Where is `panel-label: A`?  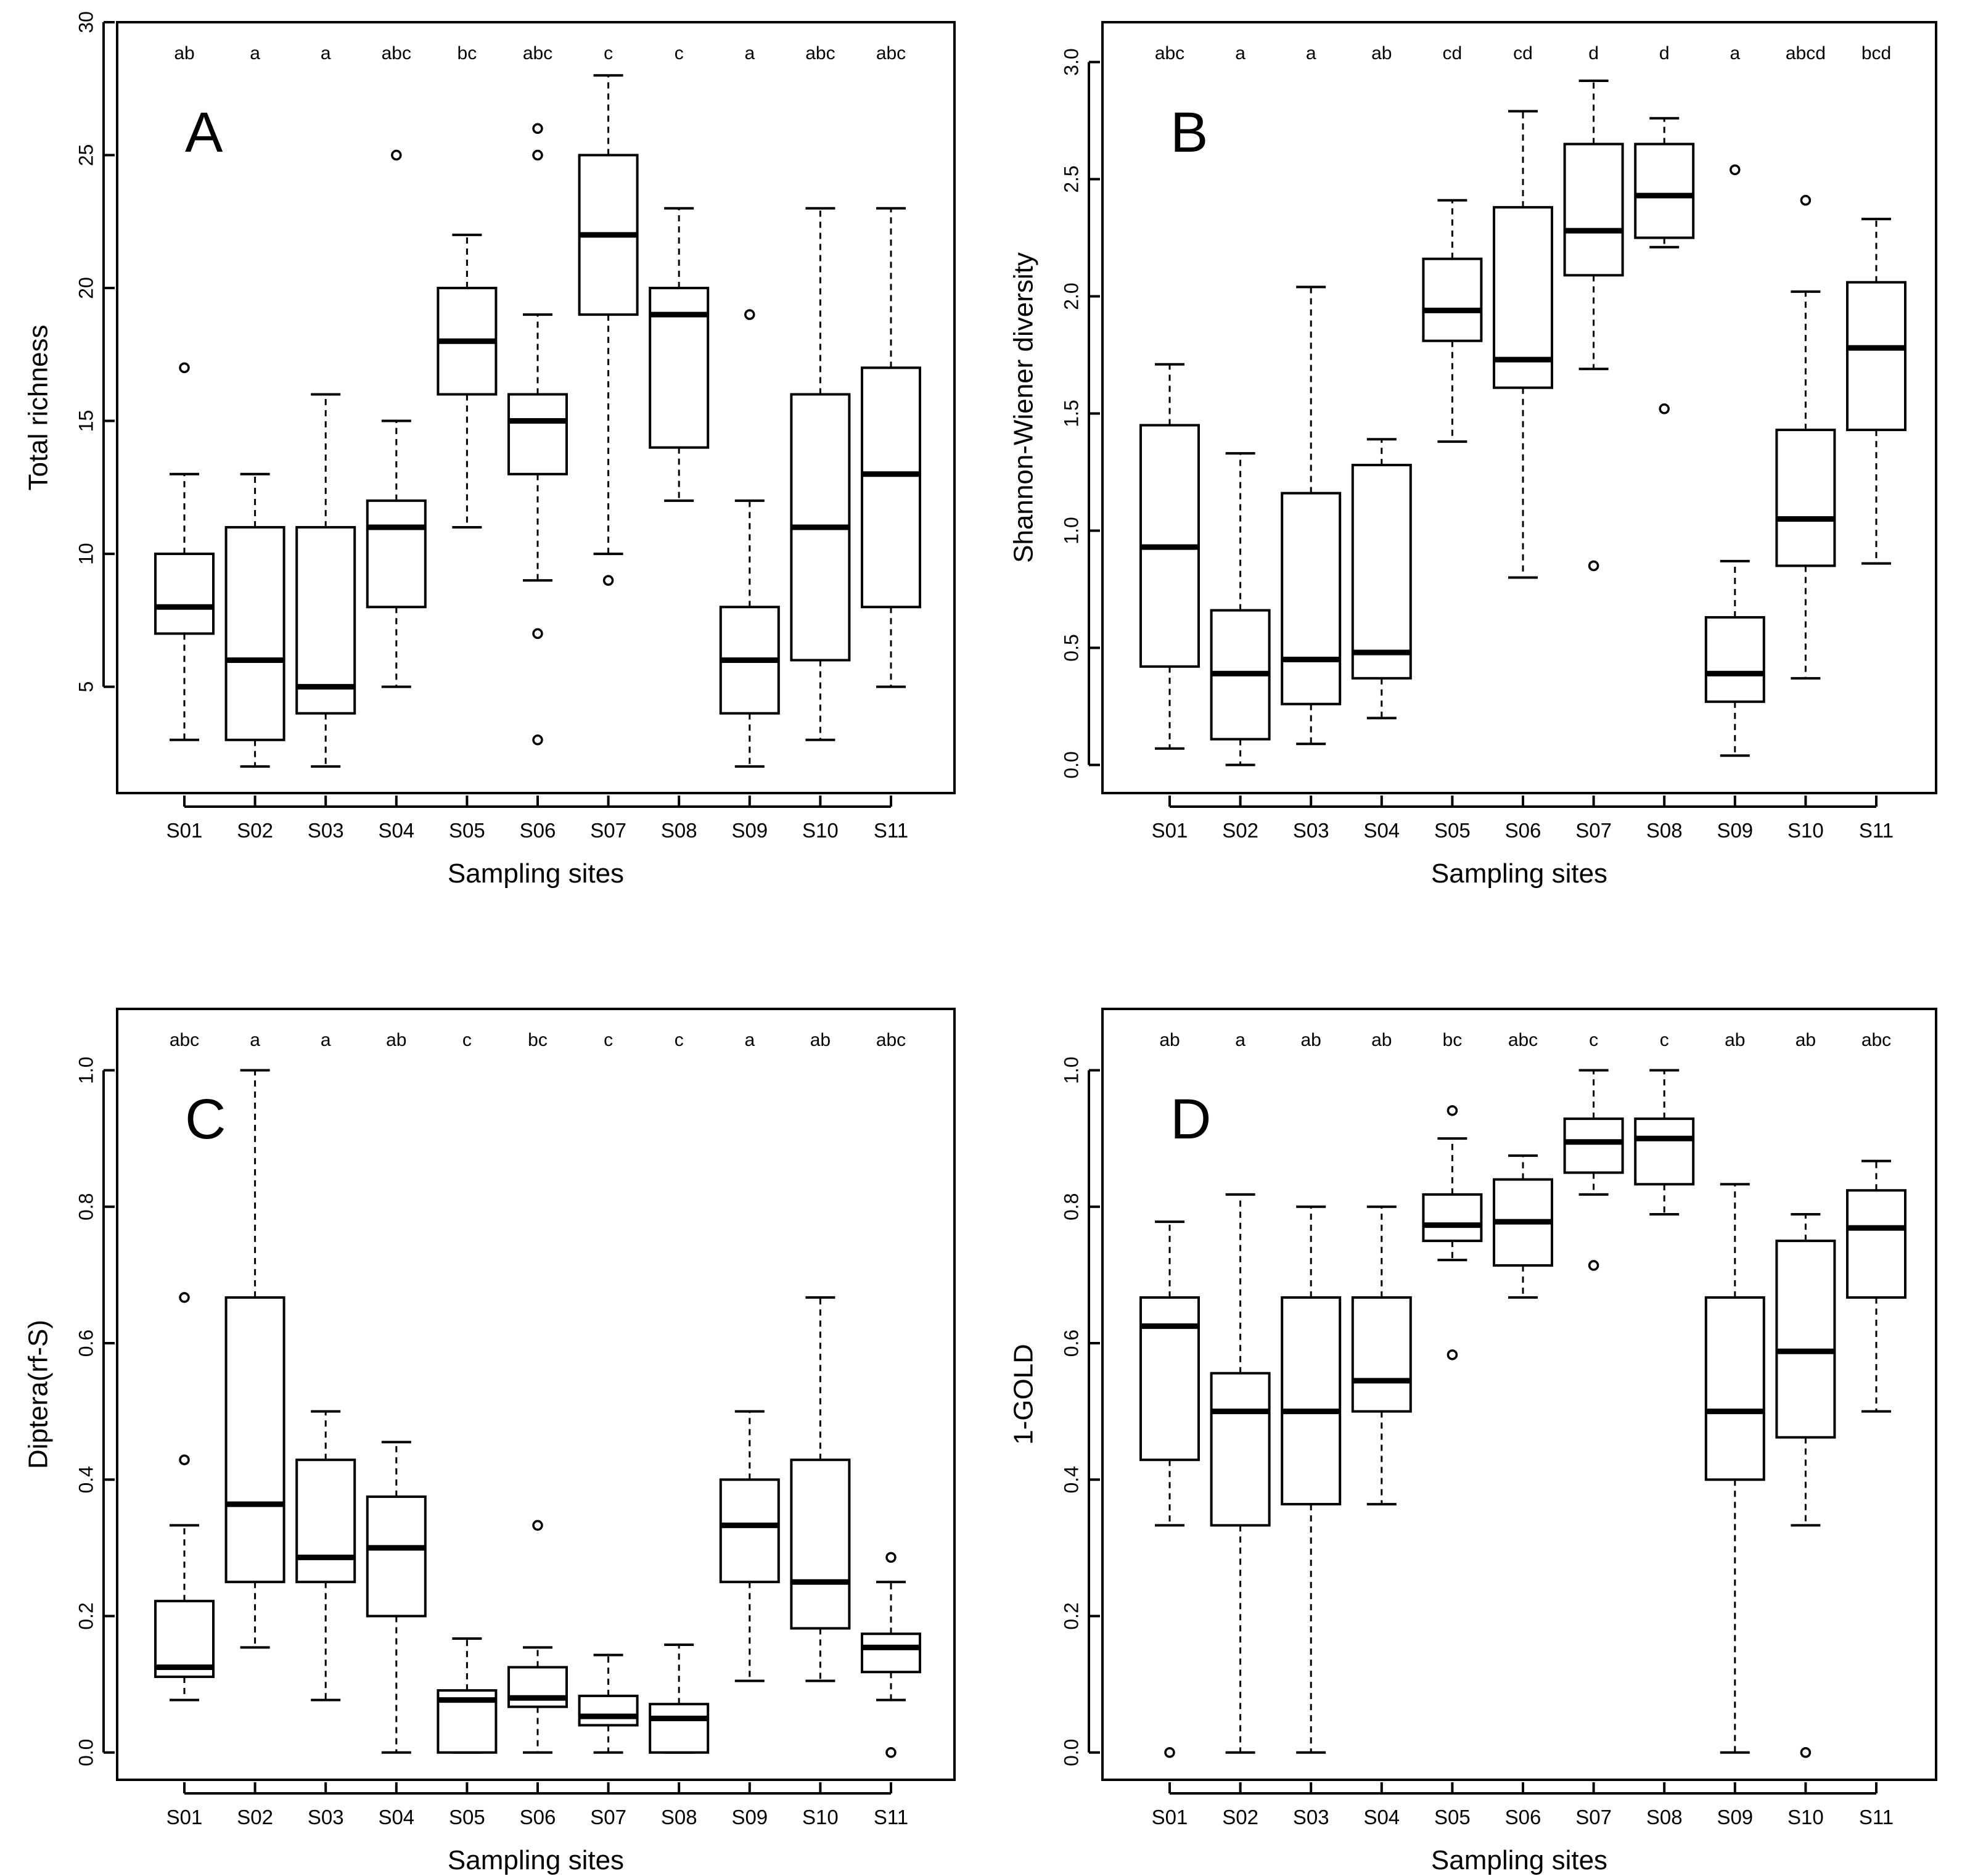
panel-label: A is located at coordinates (204, 132).